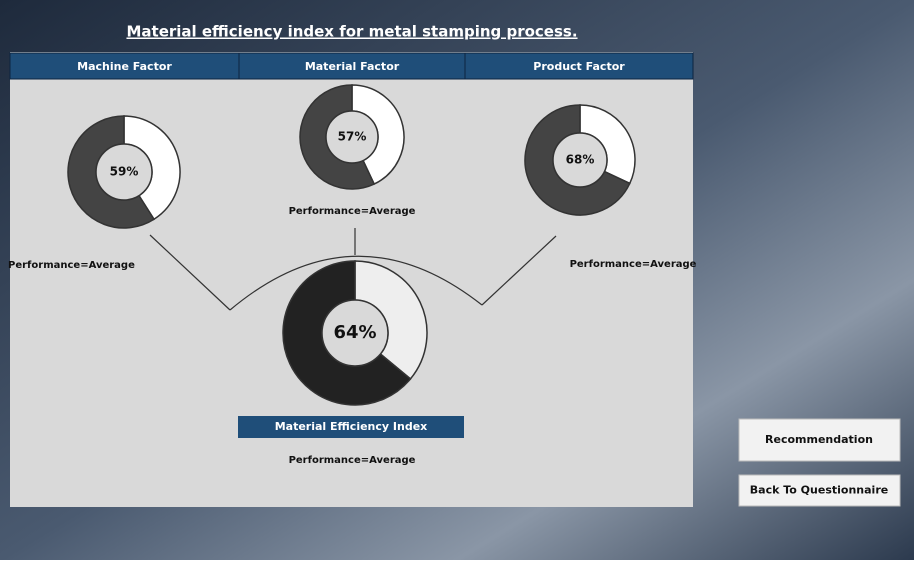  I want to click on index-label: Material Efficiency Index, so click(351, 426).